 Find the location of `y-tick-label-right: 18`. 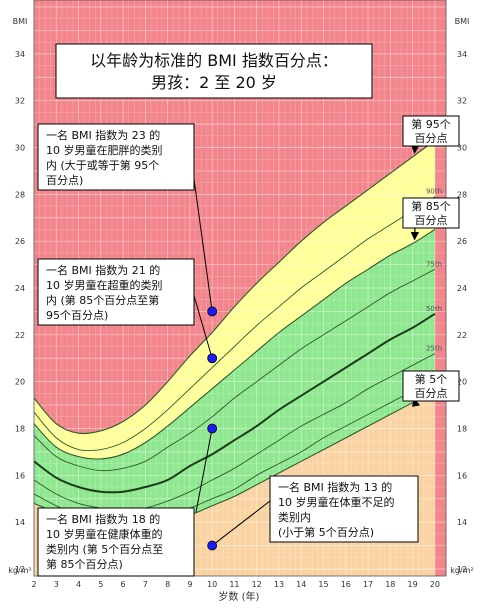

y-tick-label-right: 18 is located at coordinates (462, 428).